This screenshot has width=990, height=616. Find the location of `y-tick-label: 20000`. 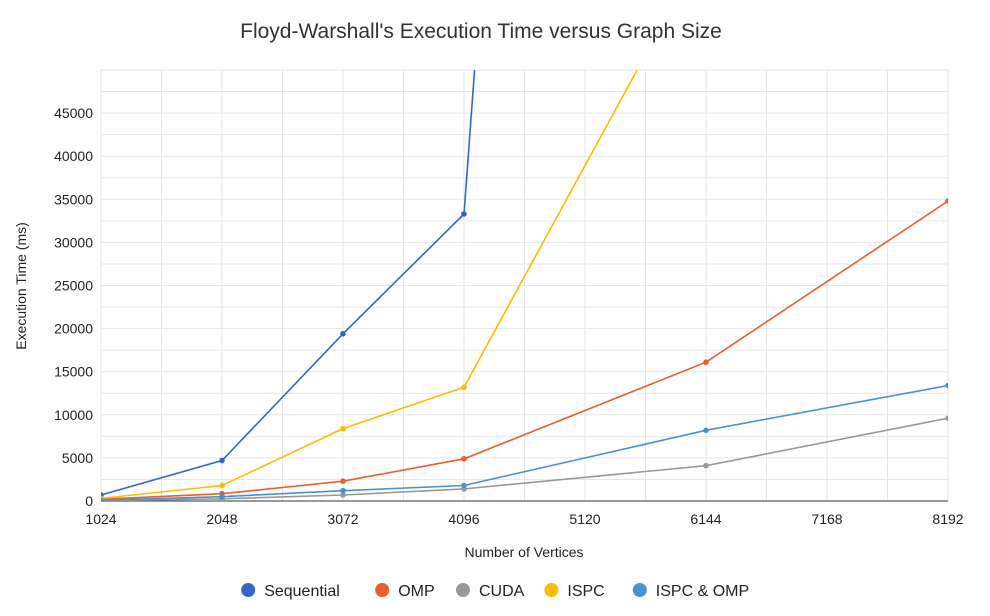

y-tick-label: 20000 is located at coordinates (73, 329).